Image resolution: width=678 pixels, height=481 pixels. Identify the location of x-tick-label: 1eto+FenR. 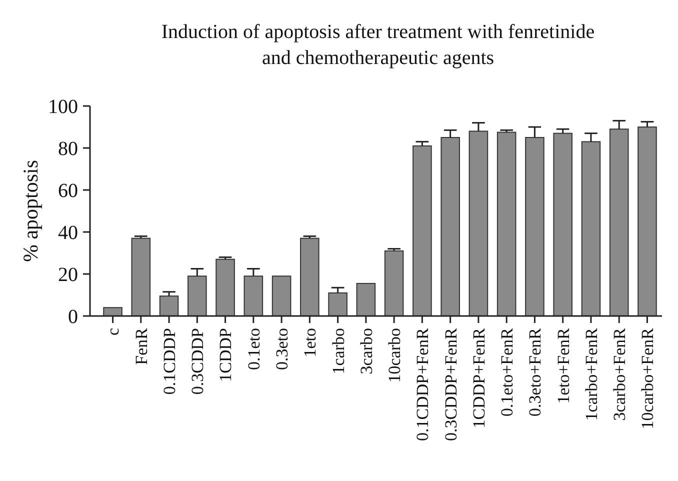
(563, 365).